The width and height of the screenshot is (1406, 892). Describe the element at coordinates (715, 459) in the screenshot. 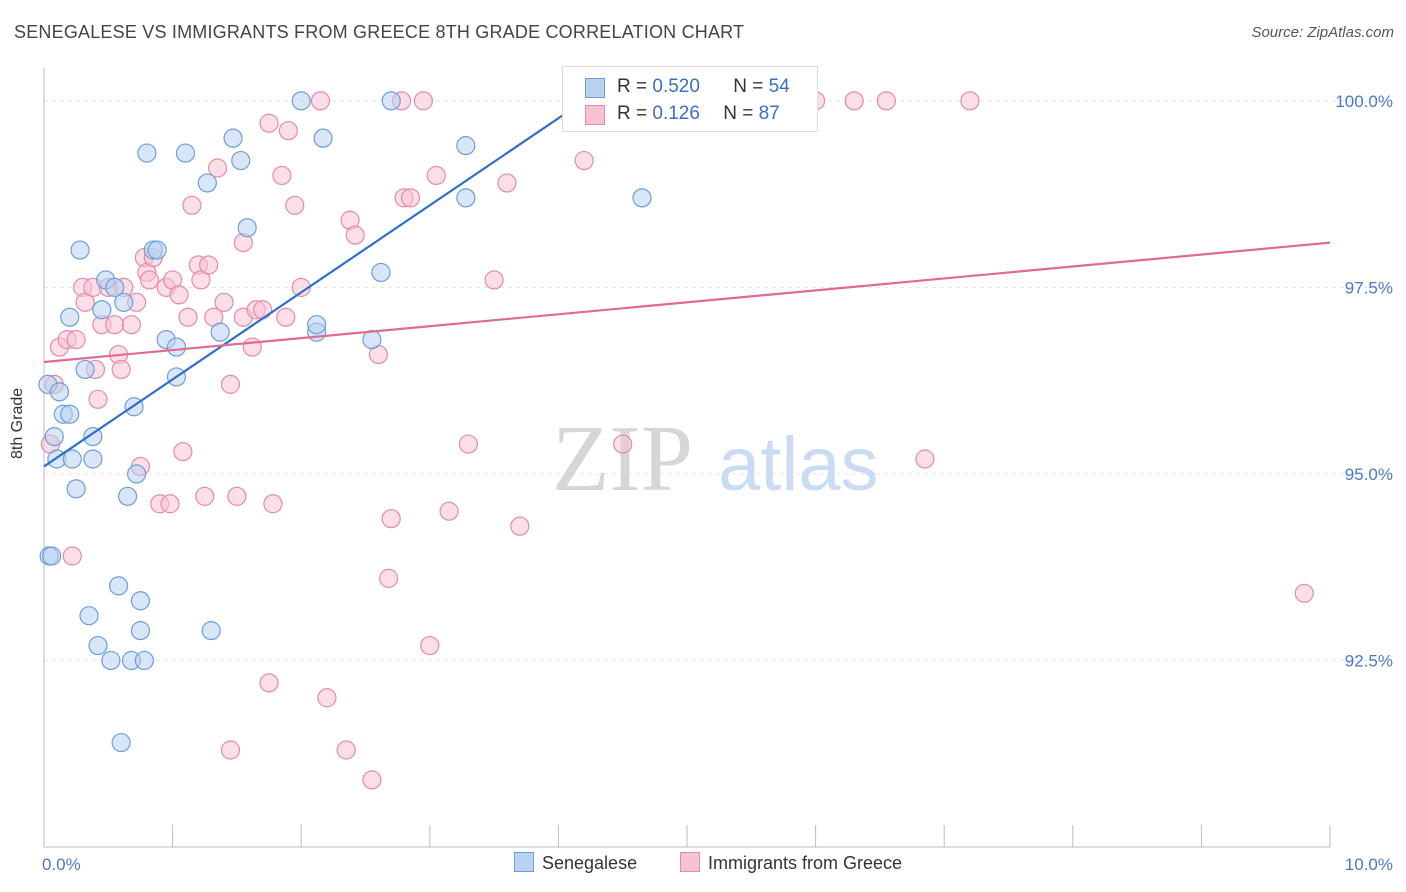

I see `watermark: ZIP atlas` at that location.